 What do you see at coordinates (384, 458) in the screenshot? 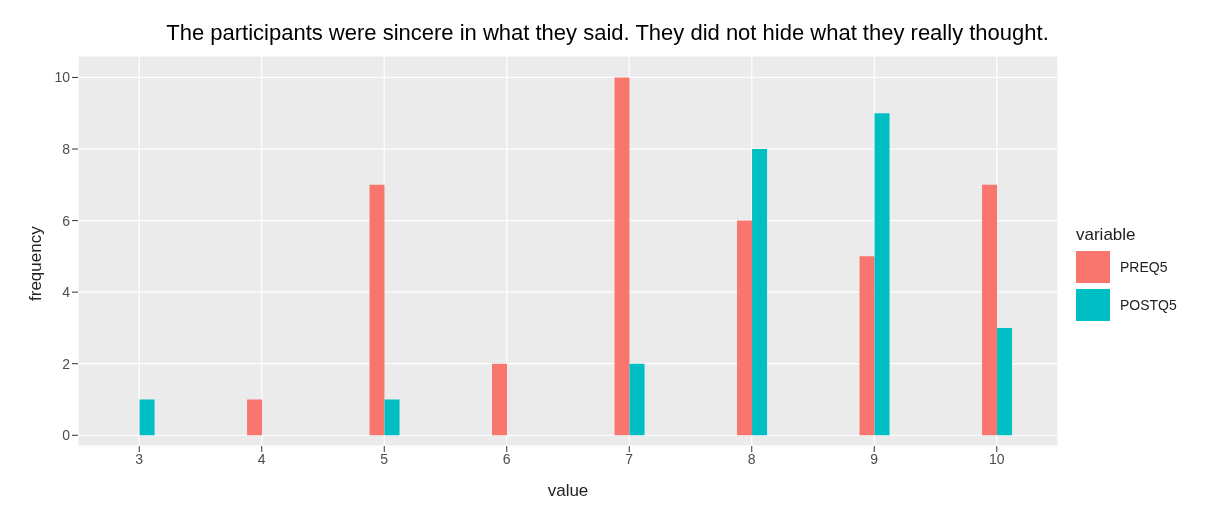
I see `x-tick-label: 5` at bounding box center [384, 458].